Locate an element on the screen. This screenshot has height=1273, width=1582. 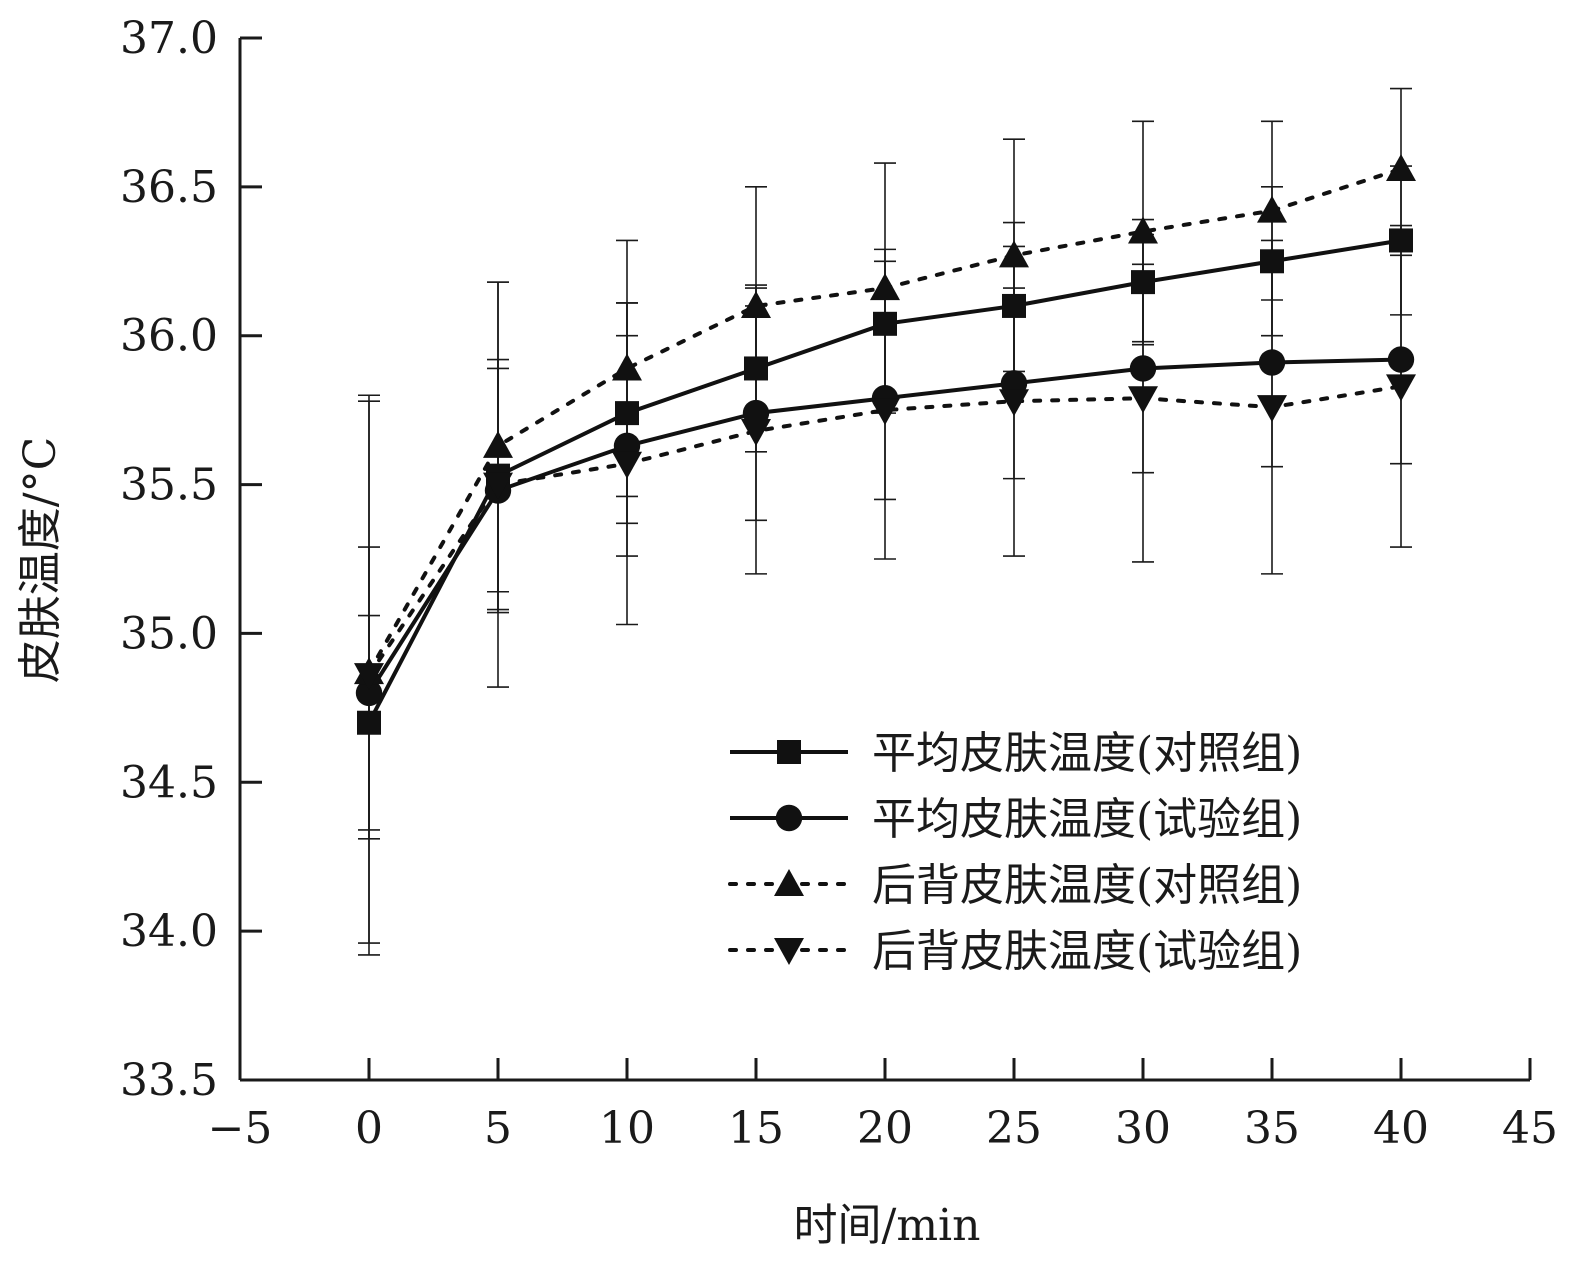
legend-label-3: 后背皮肤温度(对照组) is located at coordinates (1087, 885).